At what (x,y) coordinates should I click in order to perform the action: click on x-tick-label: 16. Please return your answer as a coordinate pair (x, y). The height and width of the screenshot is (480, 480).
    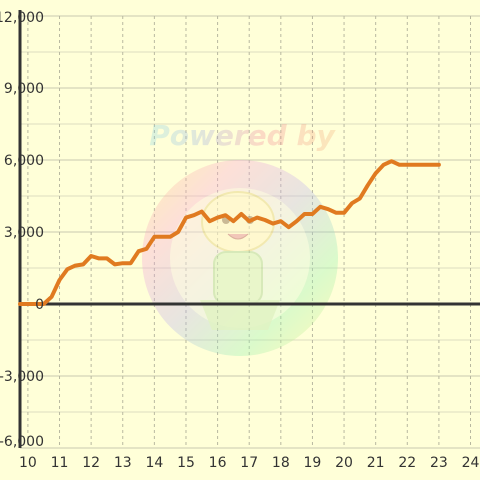
    Looking at the image, I should click on (218, 463).